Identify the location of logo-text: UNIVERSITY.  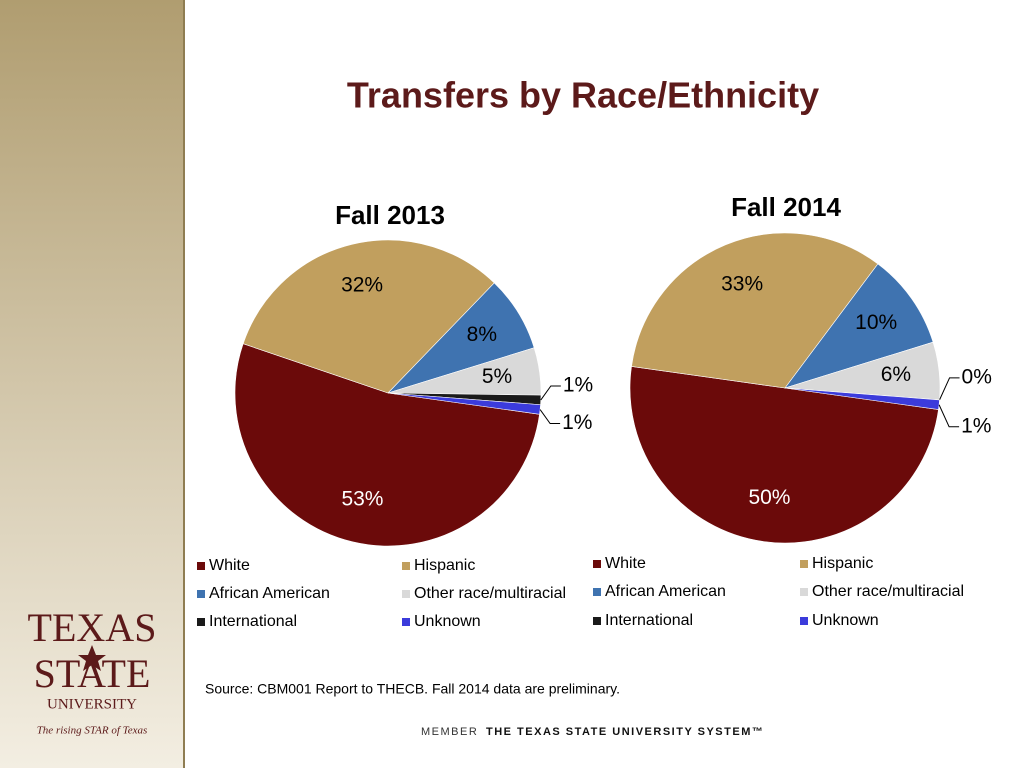
(92, 704).